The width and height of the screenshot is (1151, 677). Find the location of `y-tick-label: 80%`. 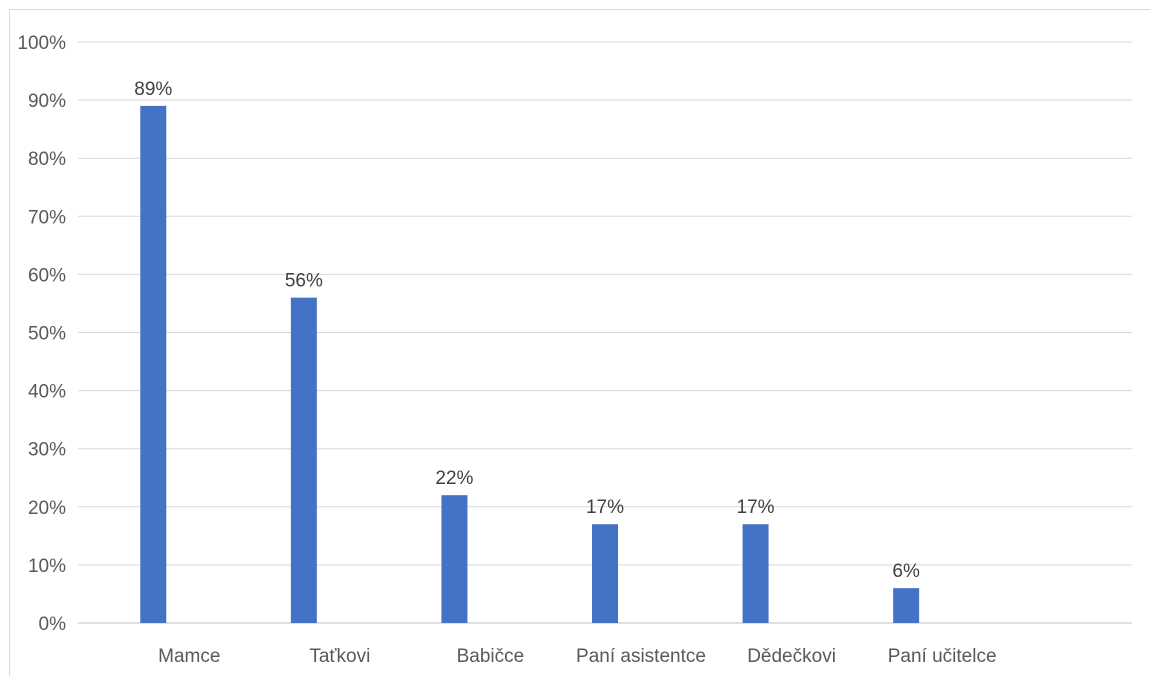

y-tick-label: 80% is located at coordinates (47, 159).